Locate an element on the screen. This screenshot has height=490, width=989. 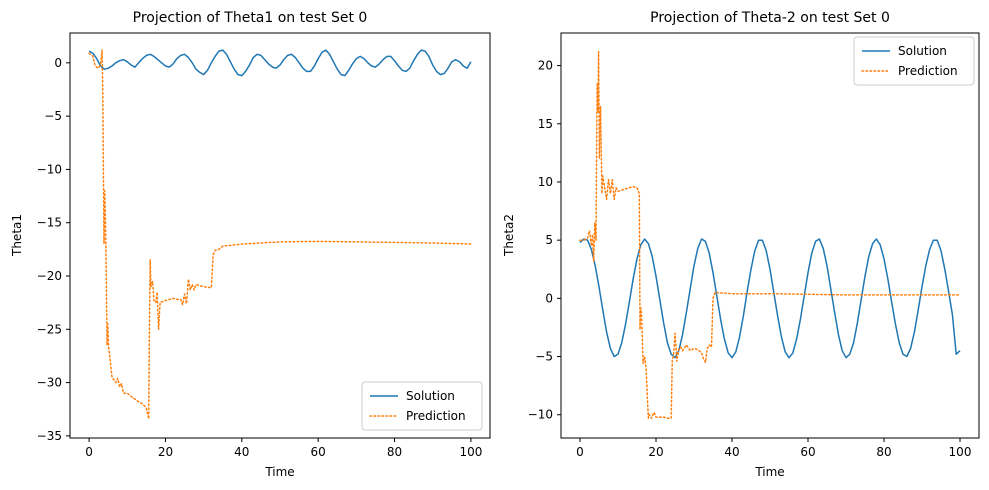
y-tick-label: 10 is located at coordinates (545, 182).